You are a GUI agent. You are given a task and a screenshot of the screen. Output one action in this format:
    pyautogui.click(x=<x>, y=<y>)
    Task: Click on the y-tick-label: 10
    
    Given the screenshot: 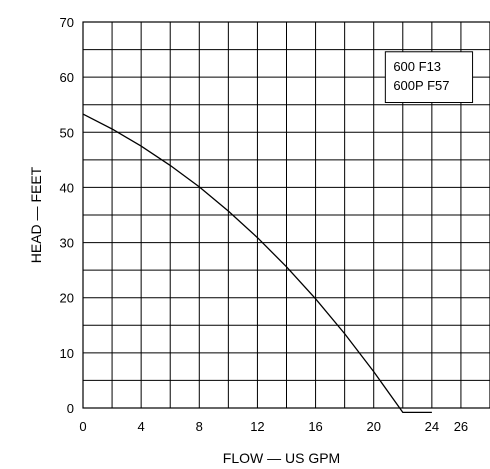 What is the action you would take?
    pyautogui.click(x=67, y=353)
    